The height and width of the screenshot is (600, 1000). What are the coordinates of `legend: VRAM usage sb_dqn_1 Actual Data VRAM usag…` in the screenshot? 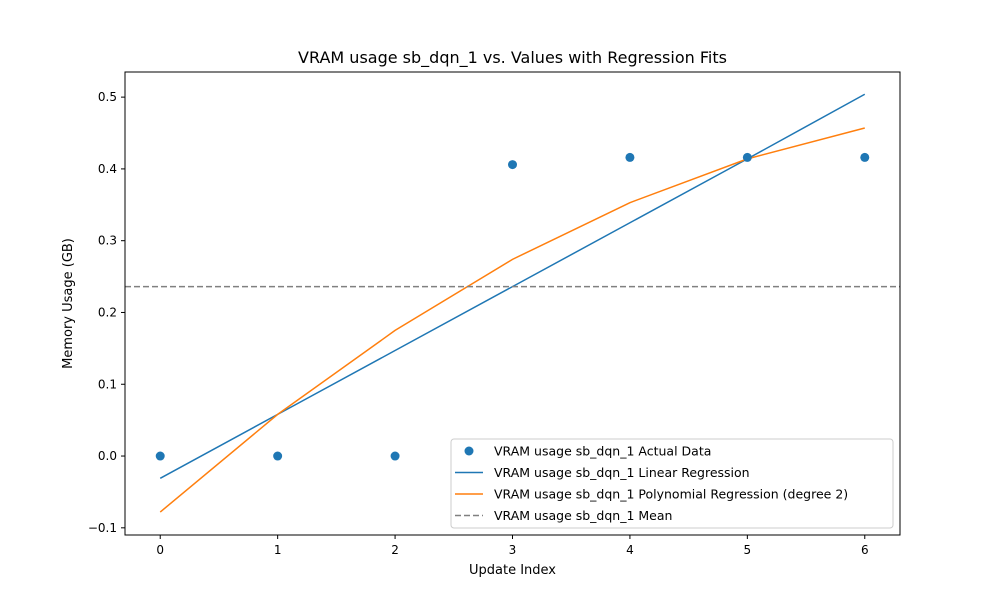 It's located at (672, 483).